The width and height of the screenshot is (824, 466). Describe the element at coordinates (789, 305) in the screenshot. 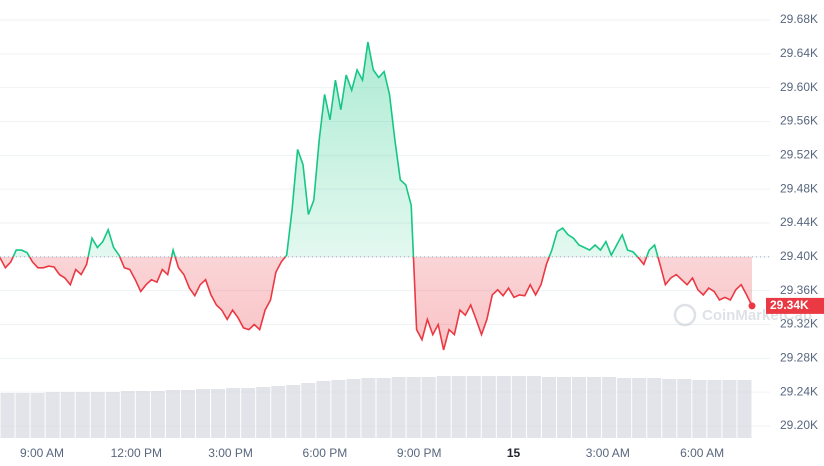

I see `price-tag-label: 29.34K` at that location.